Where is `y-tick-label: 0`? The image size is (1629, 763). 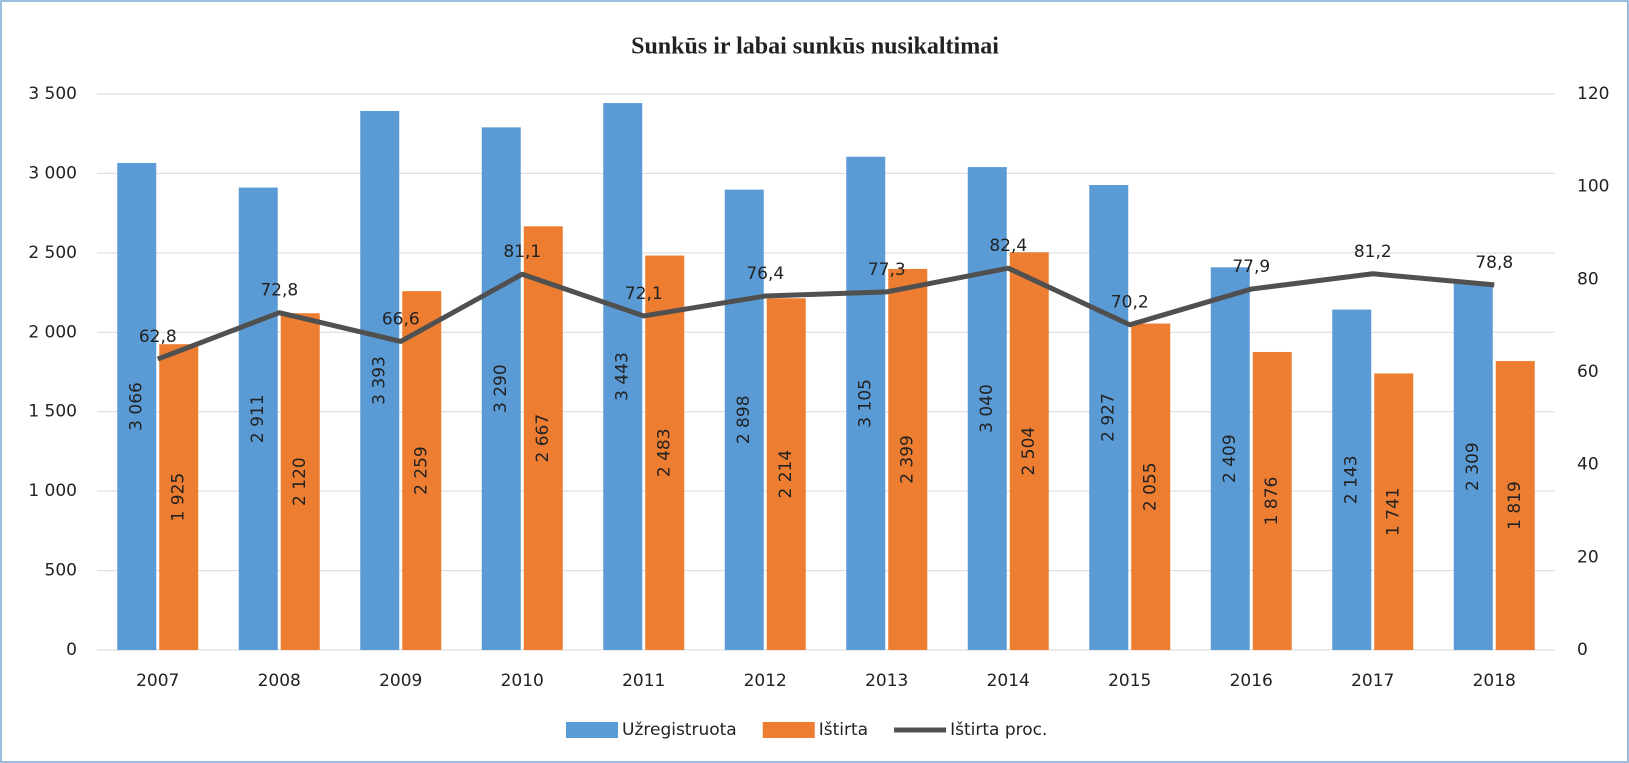 y-tick-label: 0 is located at coordinates (71, 650).